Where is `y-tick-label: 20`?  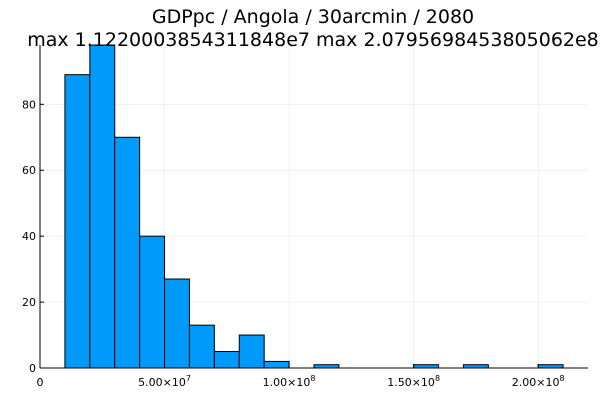 y-tick-label: 20 is located at coordinates (29, 302).